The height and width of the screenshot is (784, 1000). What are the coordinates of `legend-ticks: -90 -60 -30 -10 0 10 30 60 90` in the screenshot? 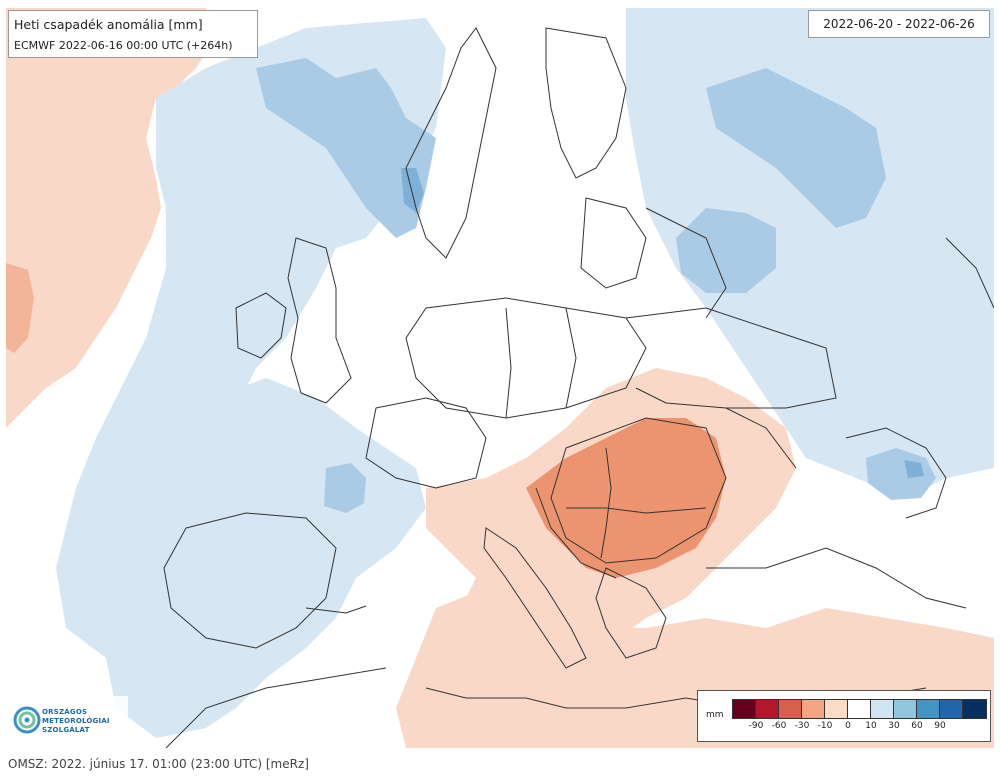 It's located at (866, 728).